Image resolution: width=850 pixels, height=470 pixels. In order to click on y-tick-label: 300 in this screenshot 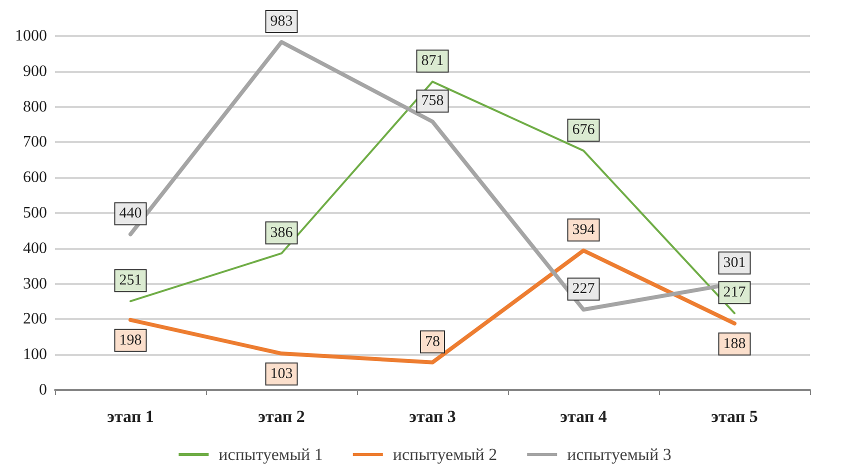, I will do `click(35, 283)`.